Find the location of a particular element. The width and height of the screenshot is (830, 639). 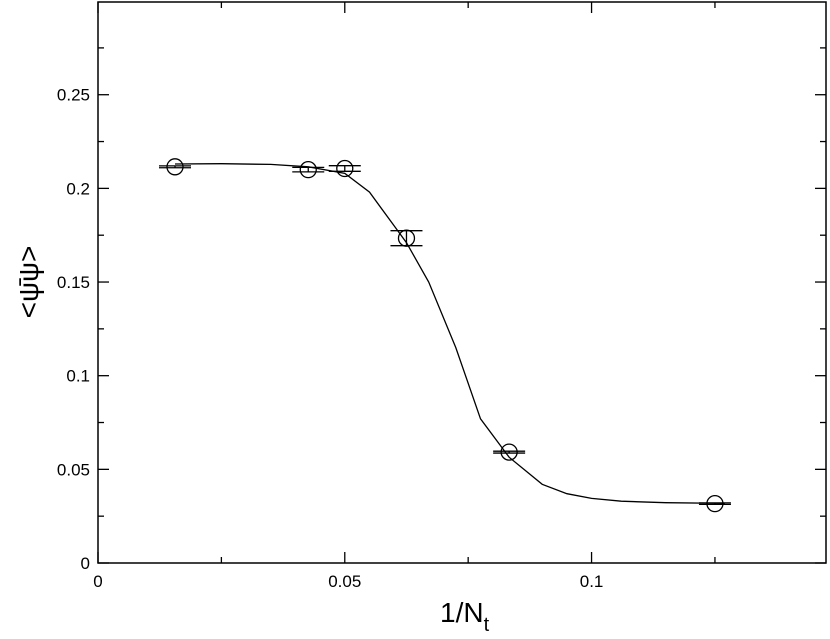

x-tick-label: 0.05 is located at coordinates (344, 581).